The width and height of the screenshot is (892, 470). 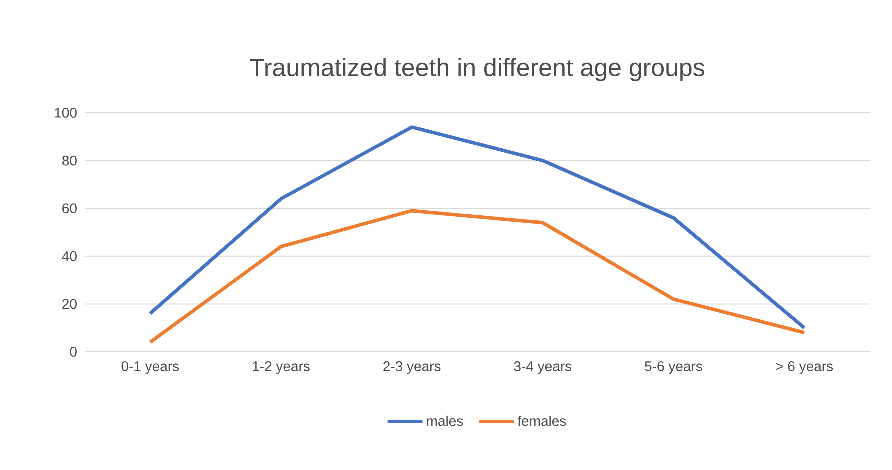 What do you see at coordinates (69, 161) in the screenshot?
I see `y-tick-label: 80` at bounding box center [69, 161].